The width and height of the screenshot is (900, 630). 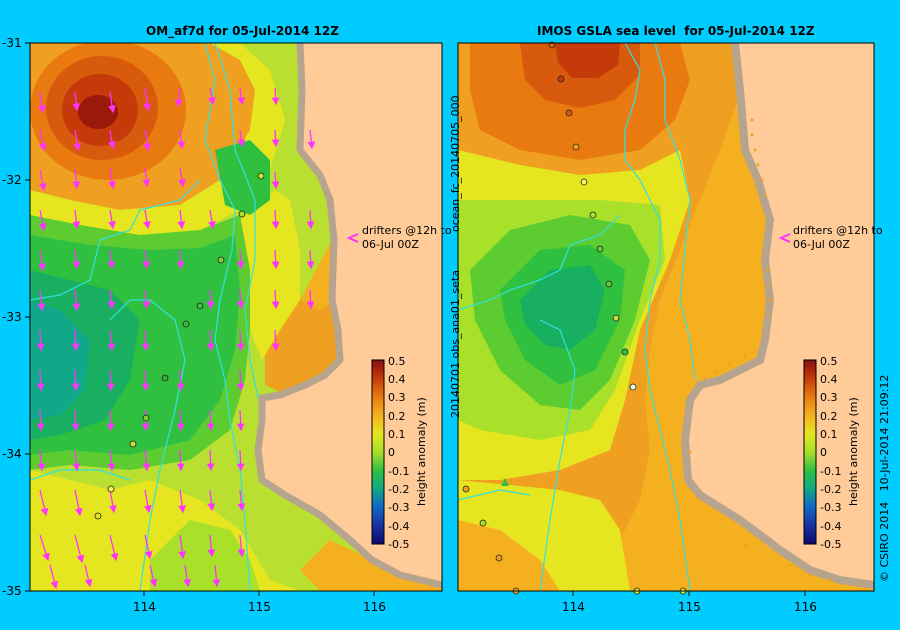 I want to click on left-panel-title: OM_af7d for 05-Jul-2014 12Z, so click(x=242, y=31).